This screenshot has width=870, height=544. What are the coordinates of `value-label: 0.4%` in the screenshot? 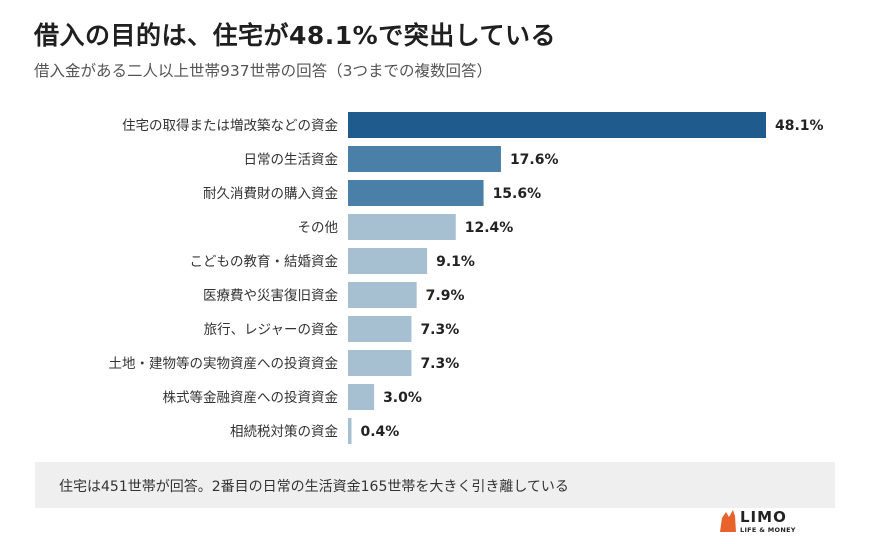 It's located at (379, 432).